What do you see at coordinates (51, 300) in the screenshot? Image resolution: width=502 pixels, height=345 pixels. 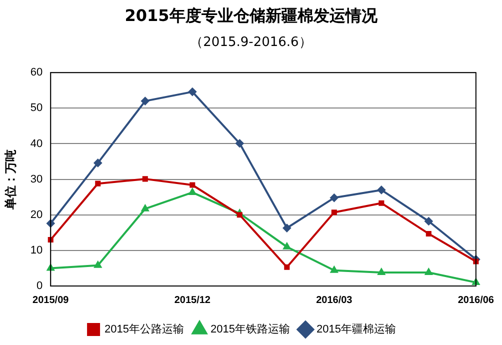 I see `x-tick-label: 2015/09` at bounding box center [51, 300].